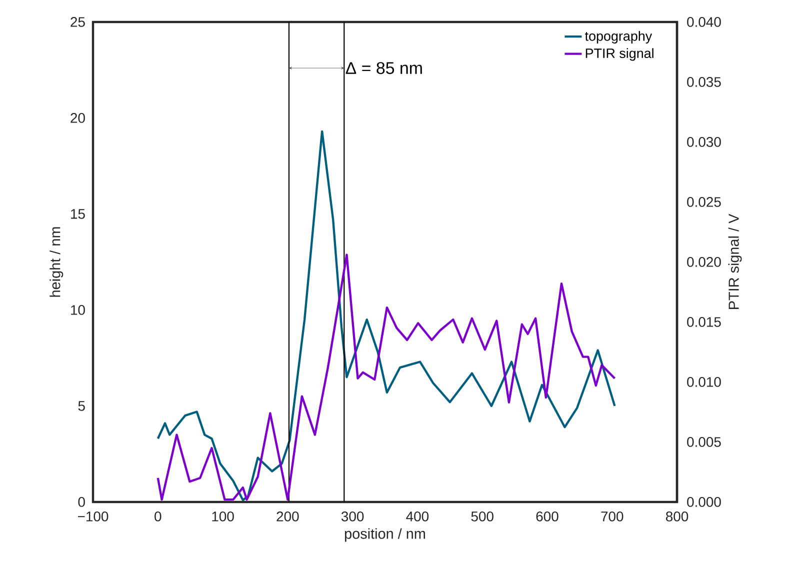 The height and width of the screenshot is (582, 787). What do you see at coordinates (78, 214) in the screenshot?
I see `y-tick-label: 15` at bounding box center [78, 214].